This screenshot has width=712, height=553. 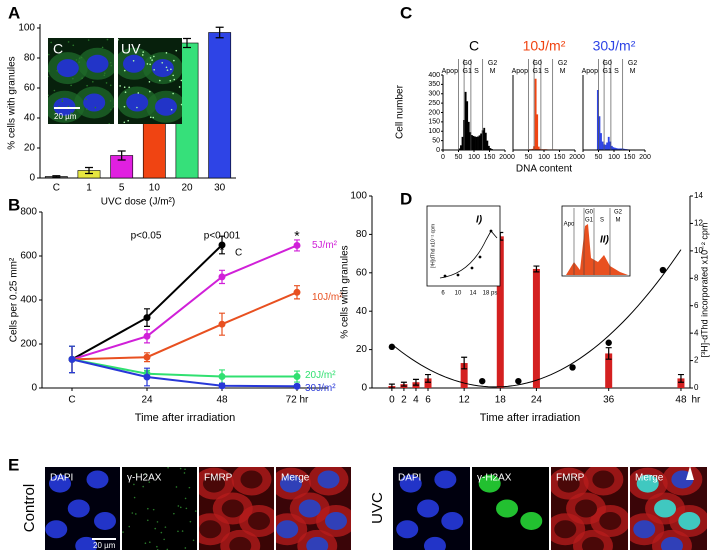 What do you see at coordinates (704, 290) in the screenshot?
I see `y2-axis-label: [³H]-dThd incorporated x10⁻² cpm` at bounding box center [704, 290].